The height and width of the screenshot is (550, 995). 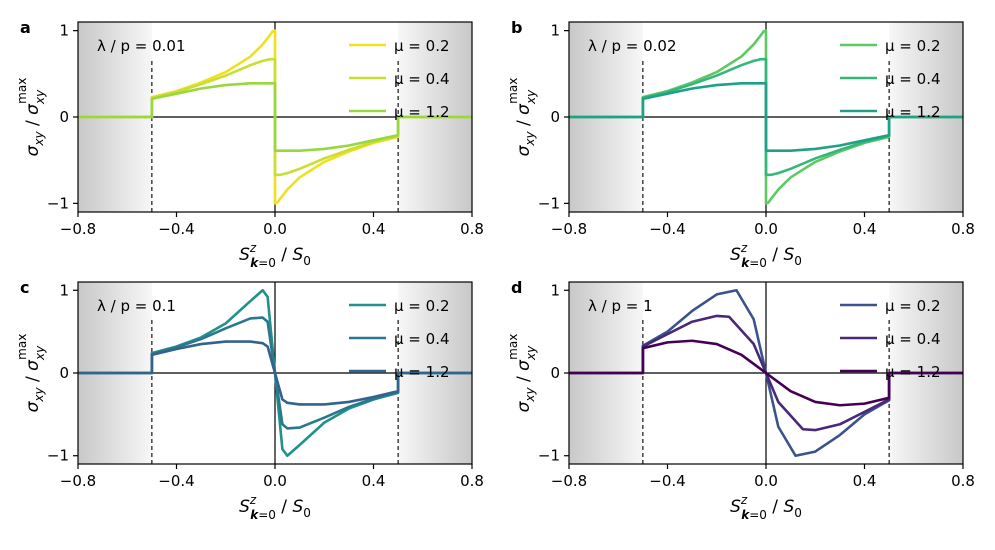 What do you see at coordinates (136, 306) in the screenshot?
I see `parameter-note: λ / p = 0.1` at bounding box center [136, 306].